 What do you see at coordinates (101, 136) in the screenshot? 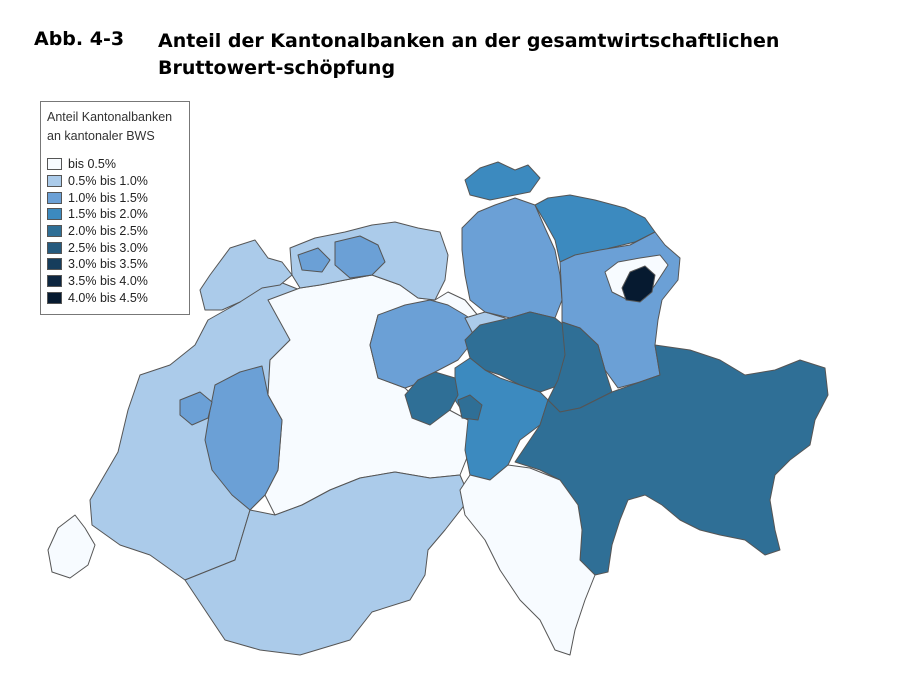
I see `legend-title-line2: an kantonaler BWS` at bounding box center [101, 136].